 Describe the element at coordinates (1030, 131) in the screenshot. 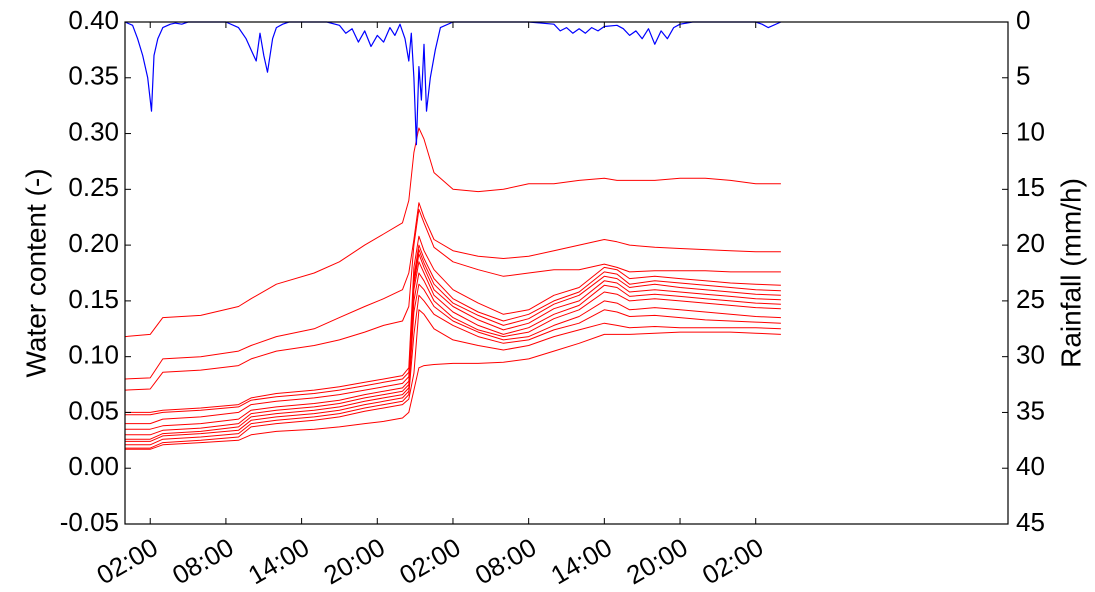

I see `y2-tick-label: 10` at that location.